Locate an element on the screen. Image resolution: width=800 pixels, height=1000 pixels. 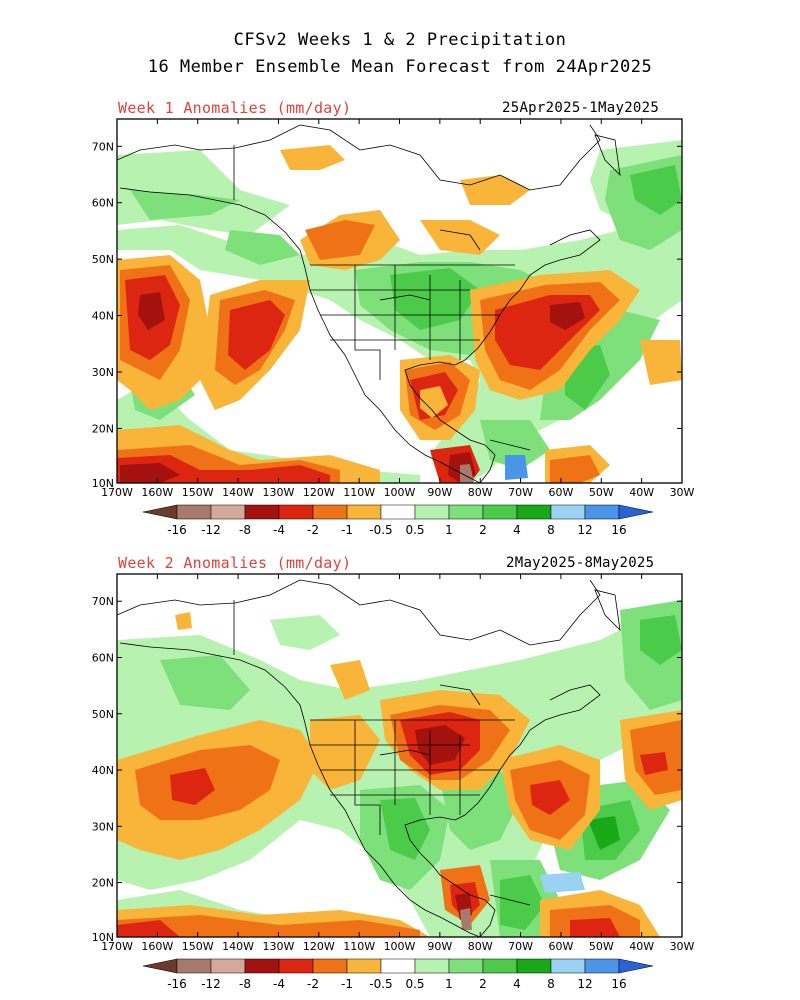
week2-colorbar-label: 8 is located at coordinates (551, 984).